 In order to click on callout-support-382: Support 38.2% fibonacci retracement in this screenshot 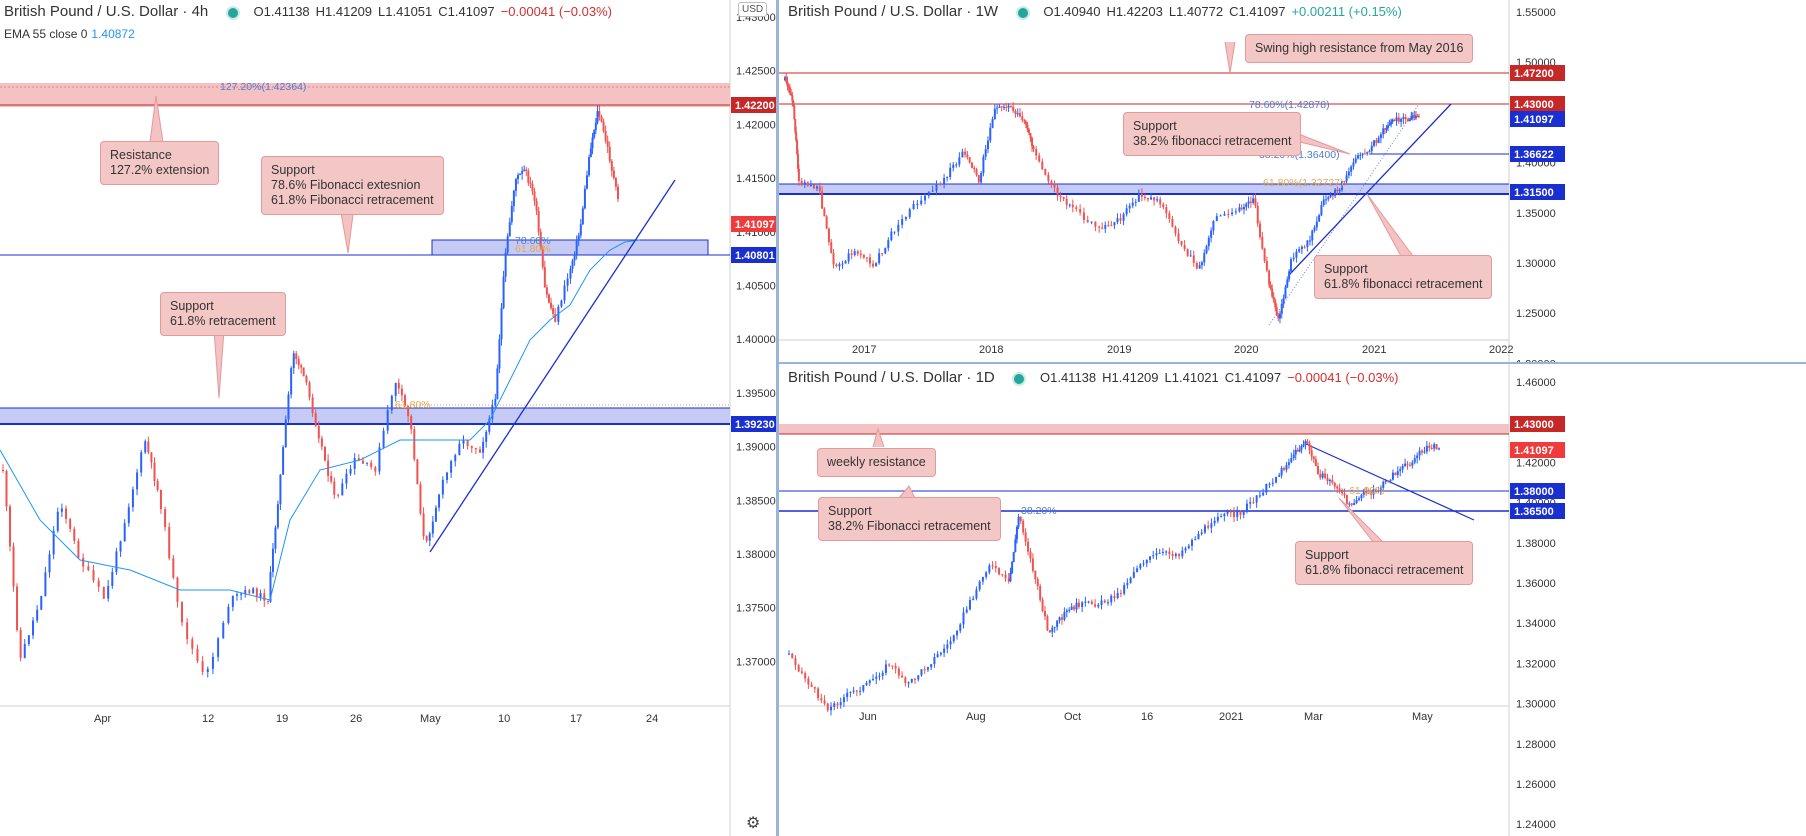, I will do `click(1212, 134)`.